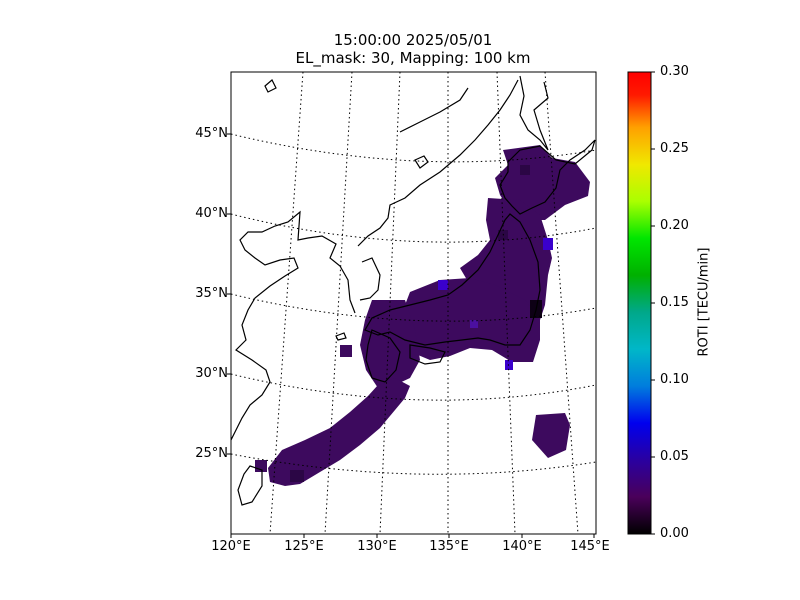 This screenshot has height=600, width=800. Describe the element at coordinates (590, 546) in the screenshot. I see `lon-tick-label: 145°E` at that location.